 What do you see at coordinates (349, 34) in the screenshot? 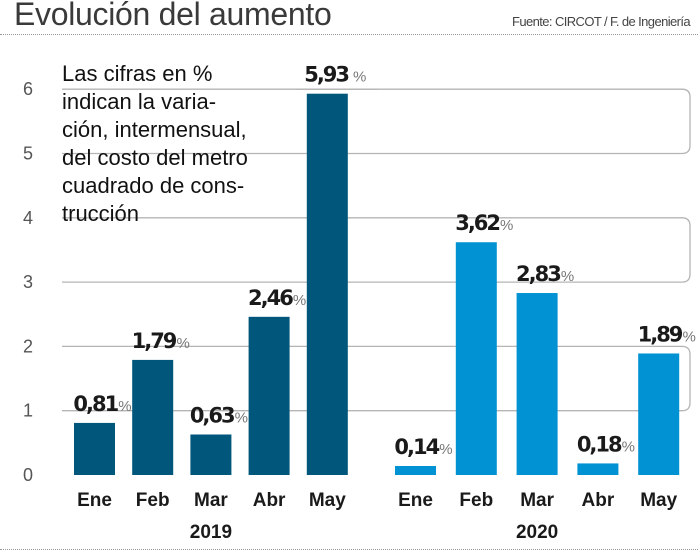
I see `top-divider` at bounding box center [349, 34].